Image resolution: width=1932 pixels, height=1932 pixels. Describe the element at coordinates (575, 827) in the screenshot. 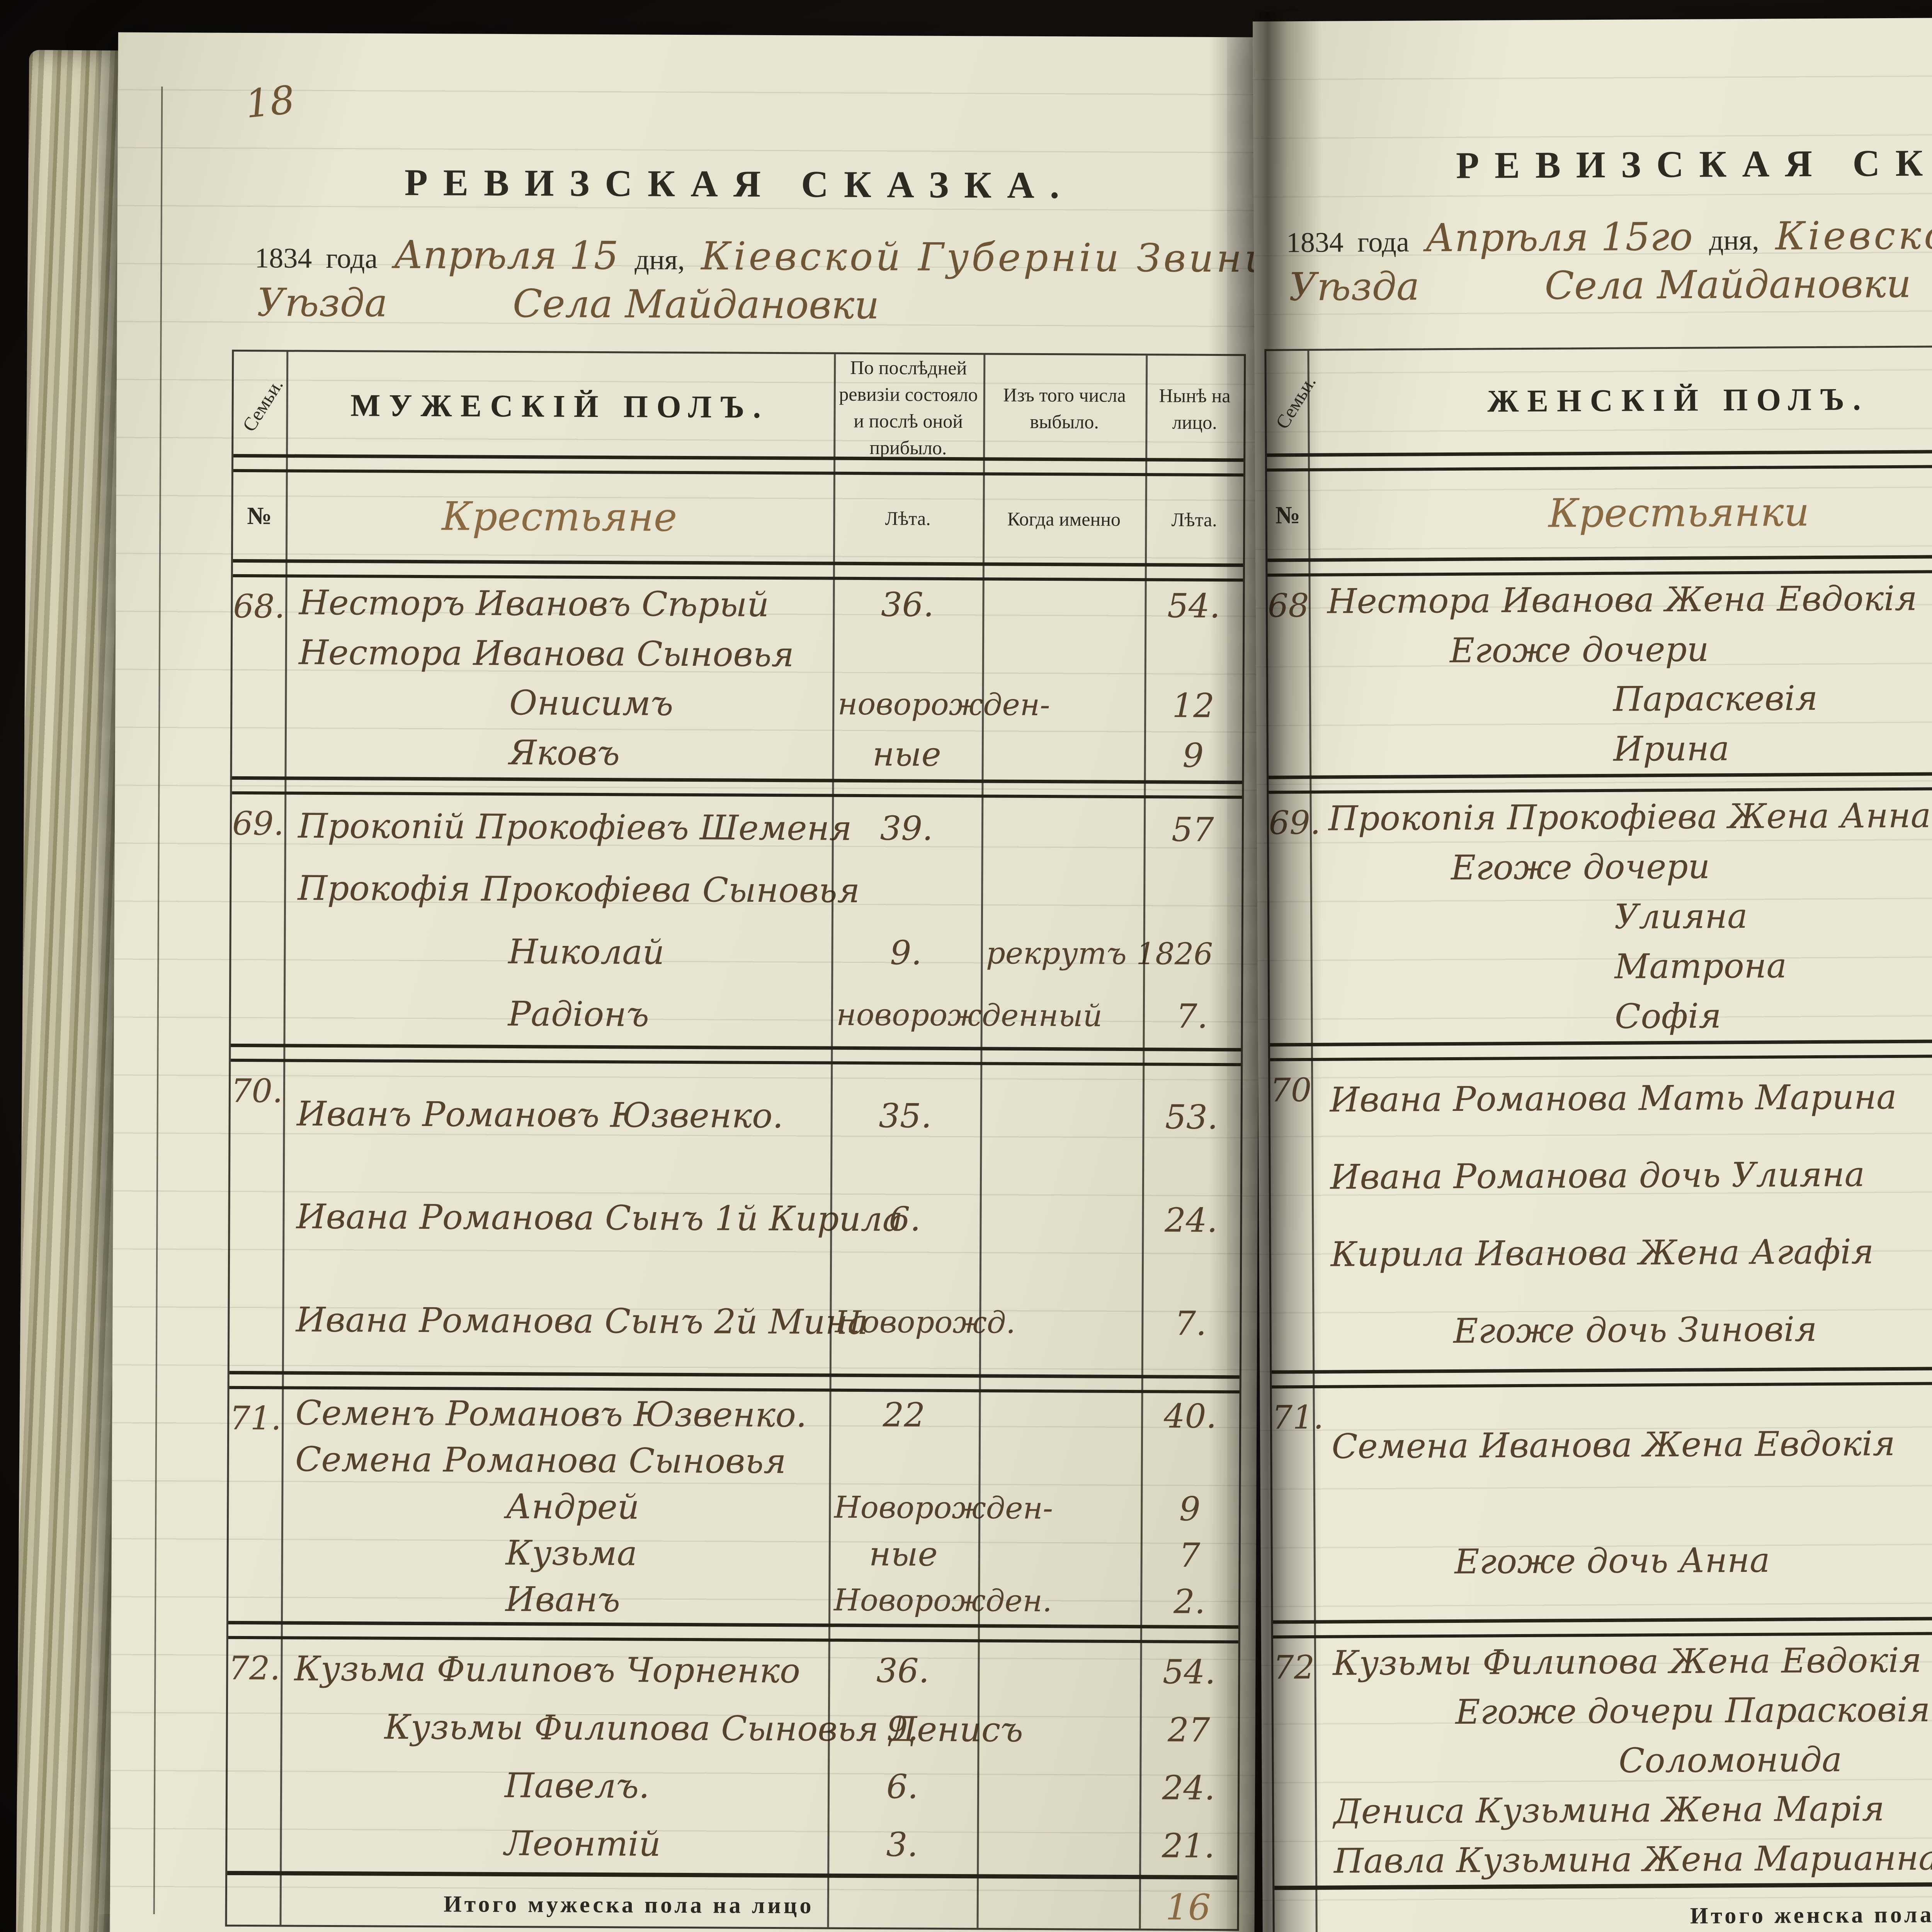

I see `person-name: Прокопій Прокофіевъ Шеменя` at that location.